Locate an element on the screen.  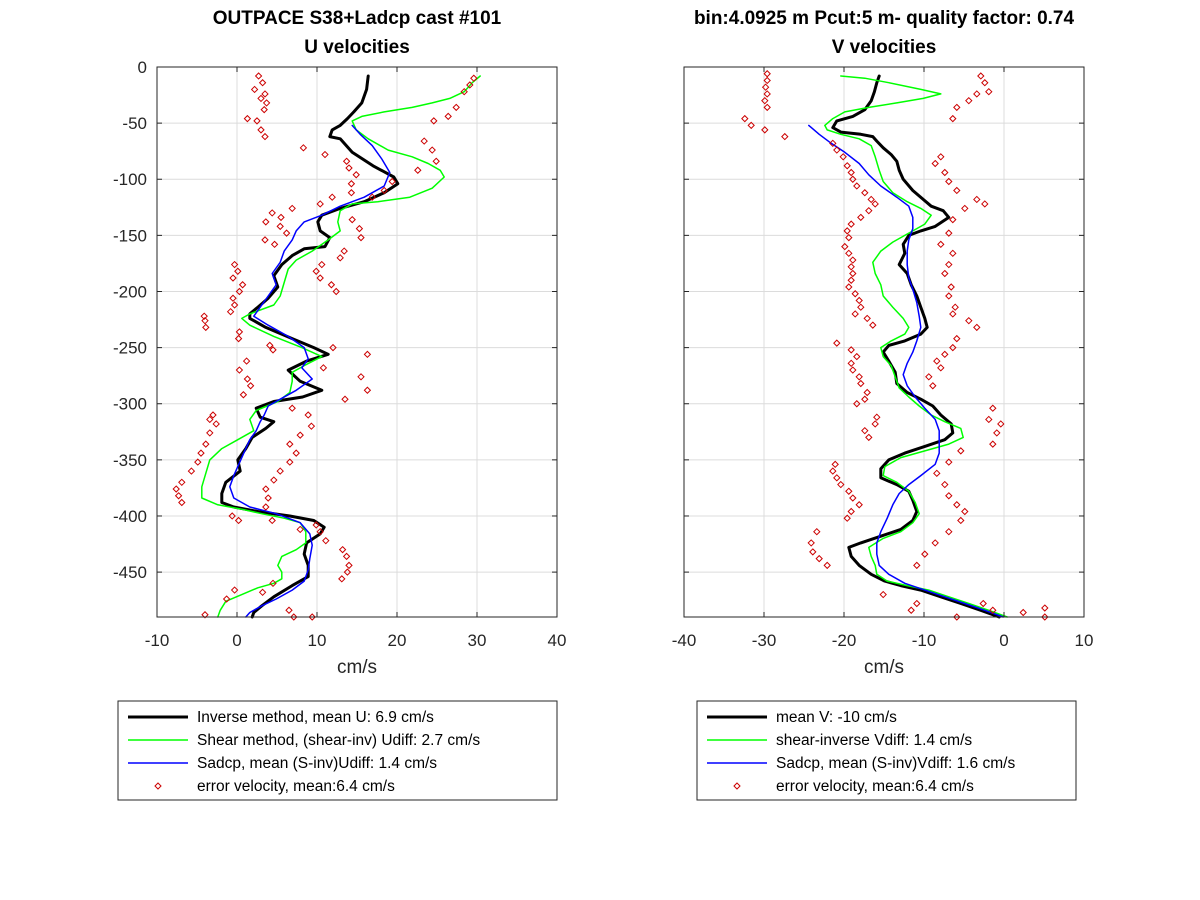
u-x-tick-label: 40 is located at coordinates (557, 640).